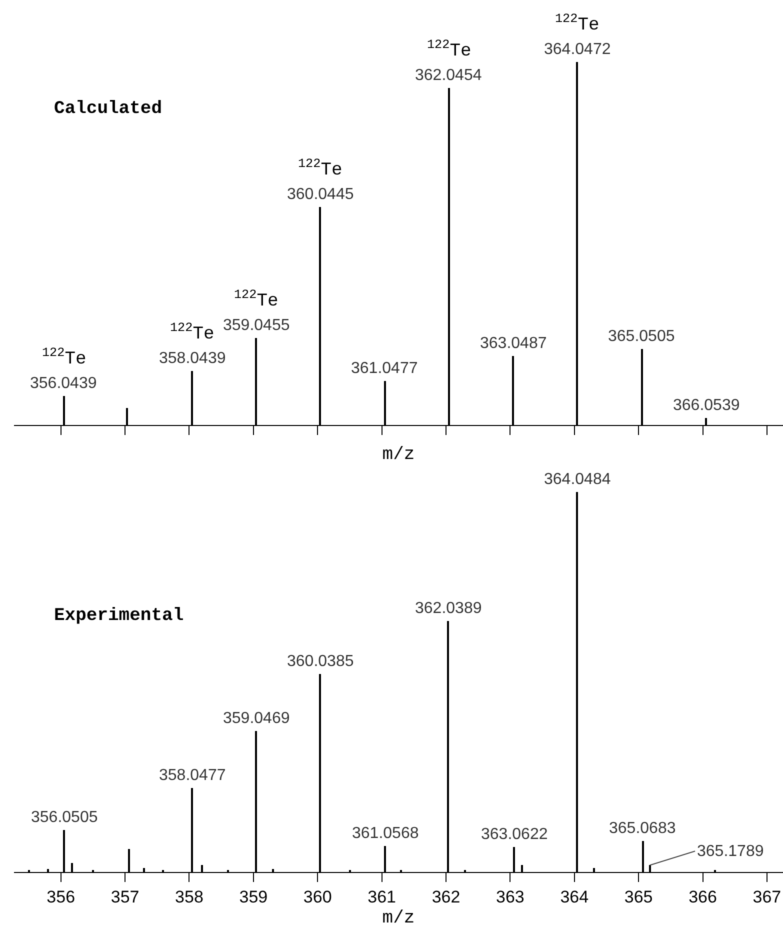 The height and width of the screenshot is (939, 783). I want to click on text: Calculated, so click(108, 109).